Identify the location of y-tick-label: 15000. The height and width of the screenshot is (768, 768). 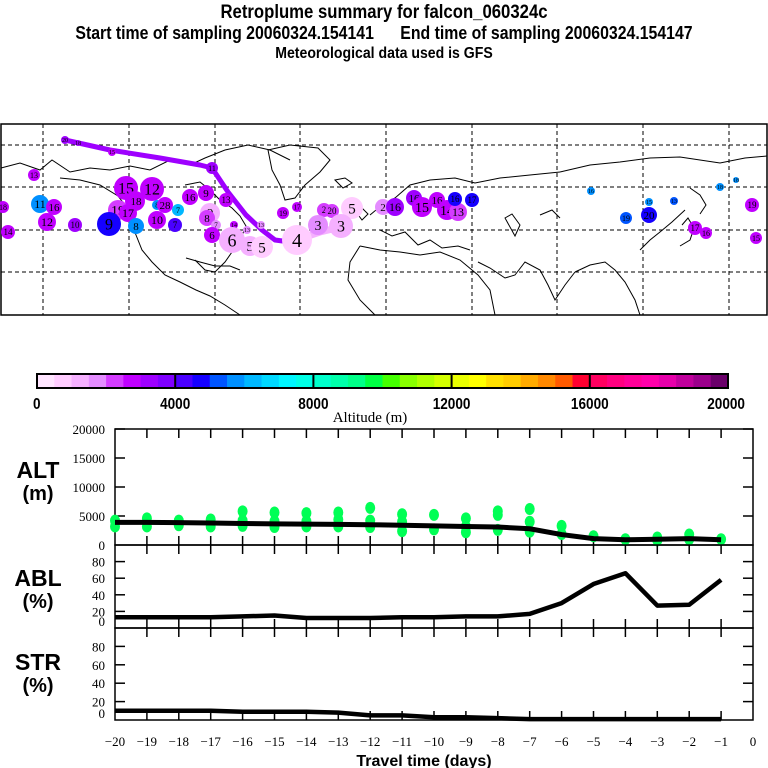
(89, 458).